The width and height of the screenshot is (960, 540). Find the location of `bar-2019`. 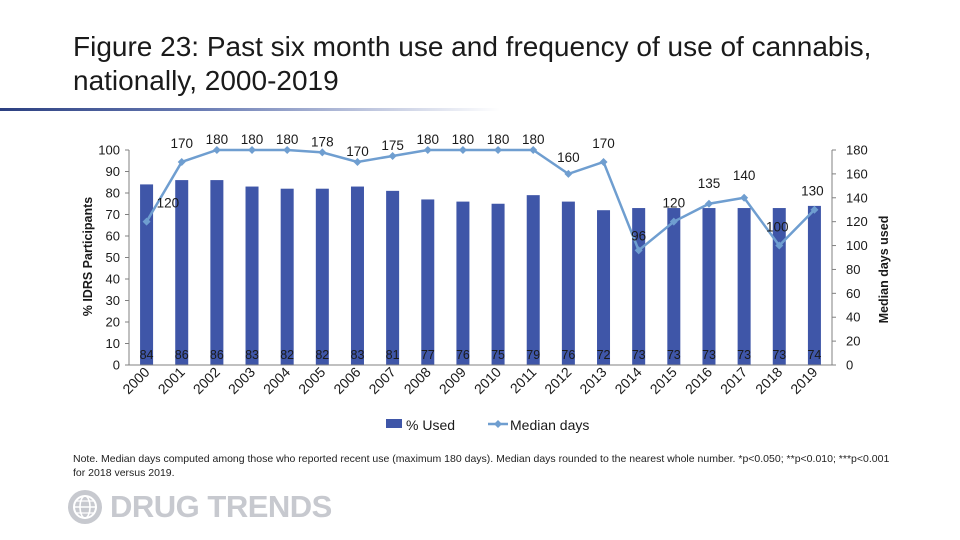

bar-2019 is located at coordinates (814, 285).